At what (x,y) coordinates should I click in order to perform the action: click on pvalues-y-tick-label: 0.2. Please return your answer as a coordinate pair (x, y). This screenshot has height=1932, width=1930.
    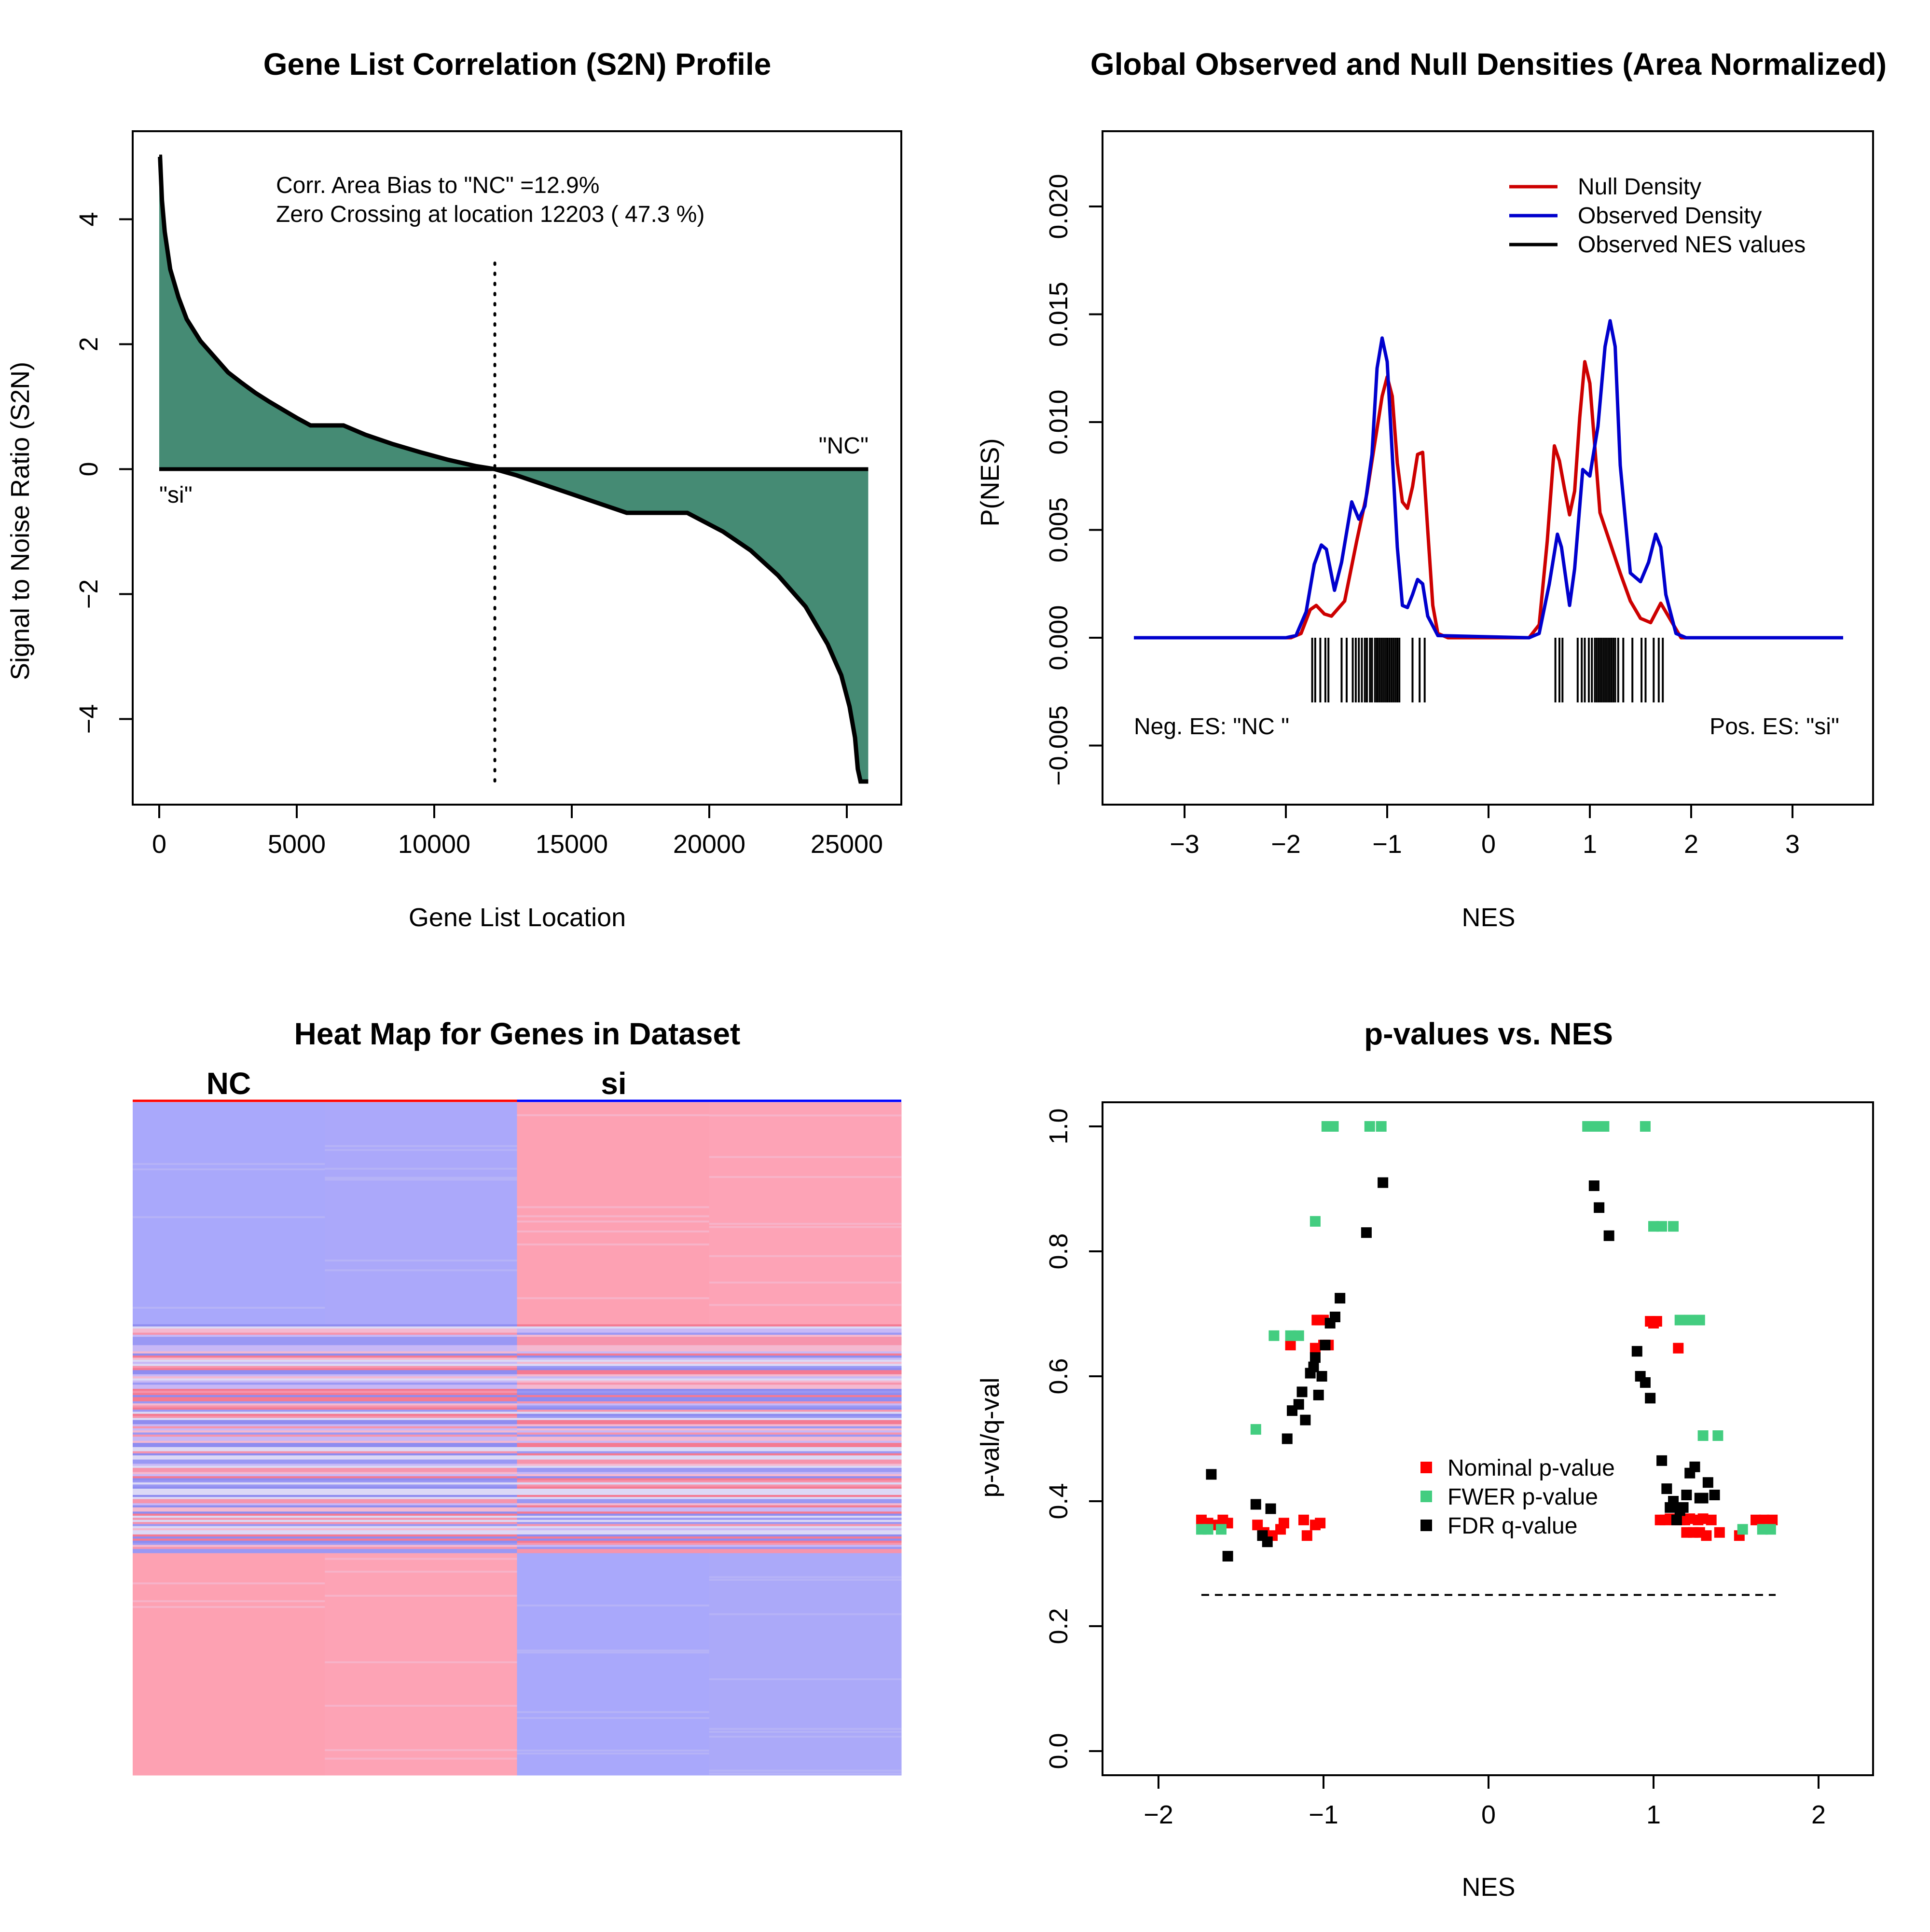
    Looking at the image, I should click on (1058, 1626).